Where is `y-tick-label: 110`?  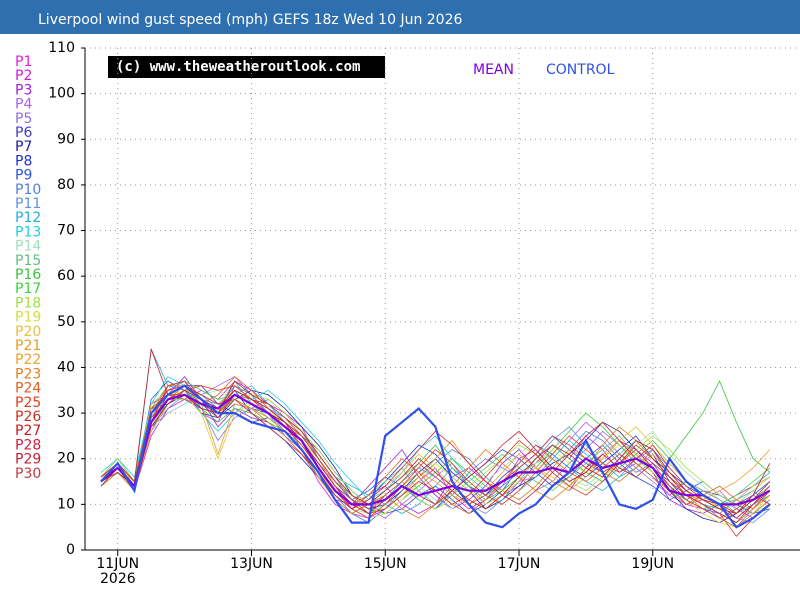
y-tick-label: 110 is located at coordinates (61, 48).